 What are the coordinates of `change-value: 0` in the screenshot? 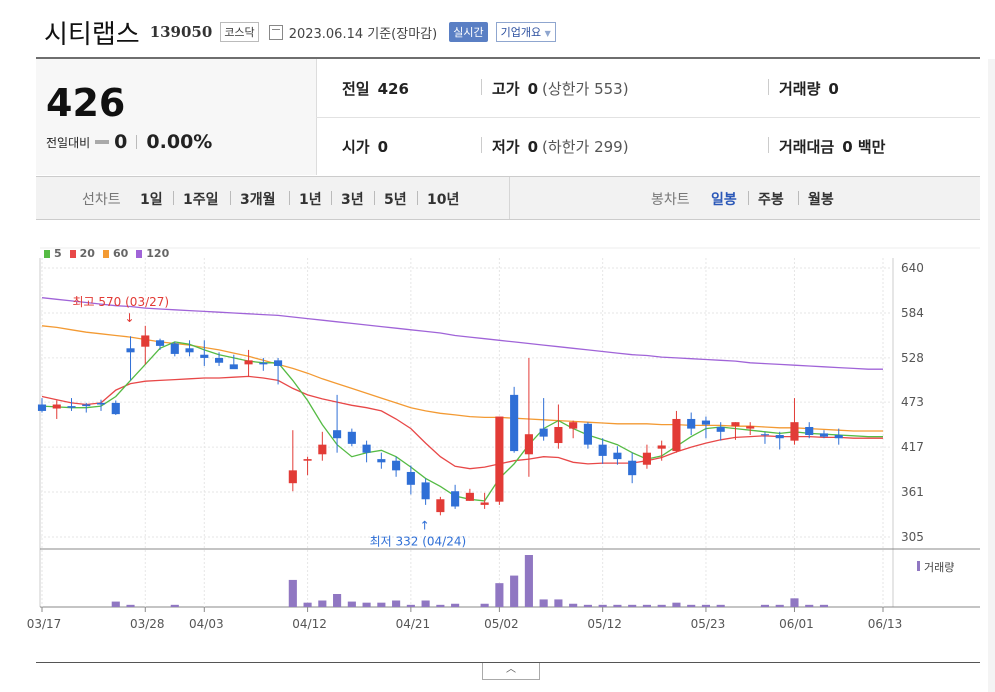 It's located at (121, 142).